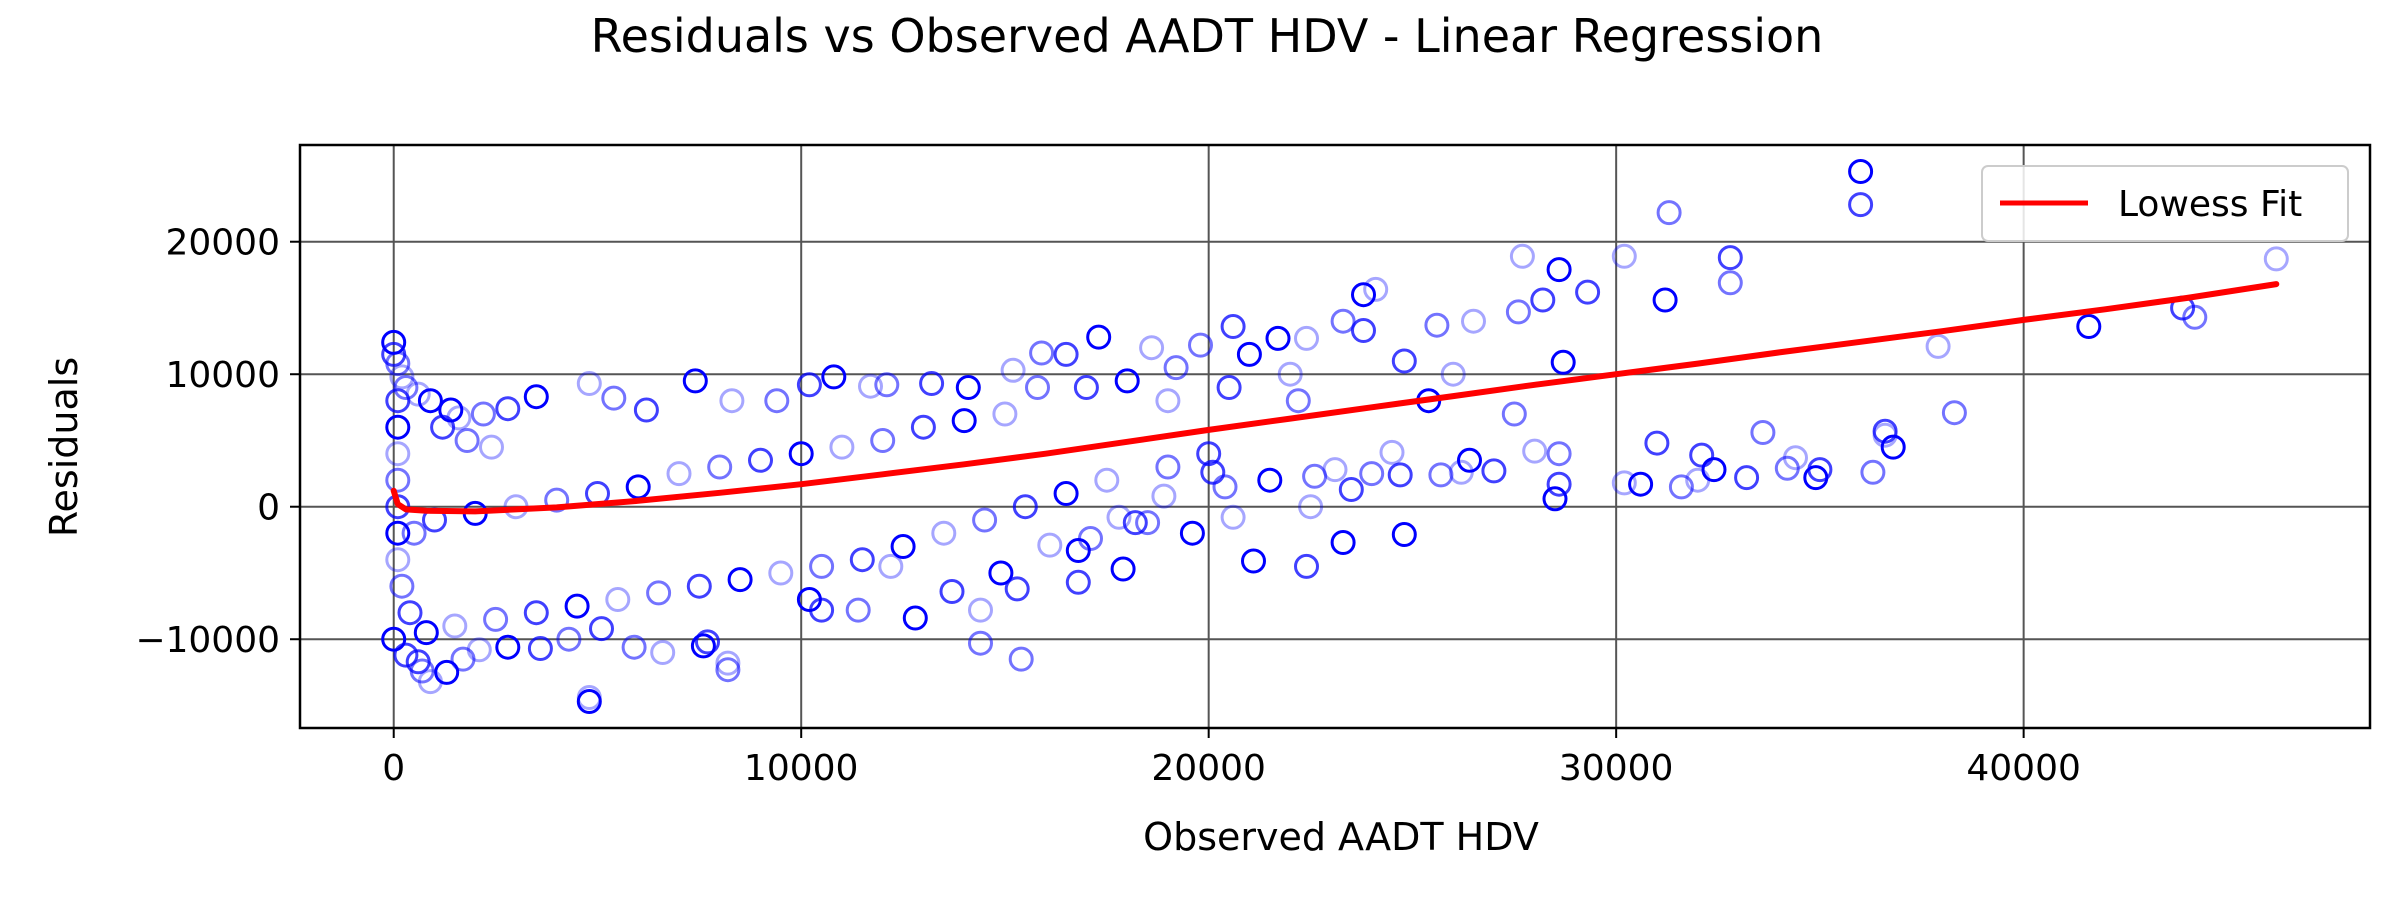 The width and height of the screenshot is (2400, 900). I want to click on y-tick-label: −10000, so click(207, 640).